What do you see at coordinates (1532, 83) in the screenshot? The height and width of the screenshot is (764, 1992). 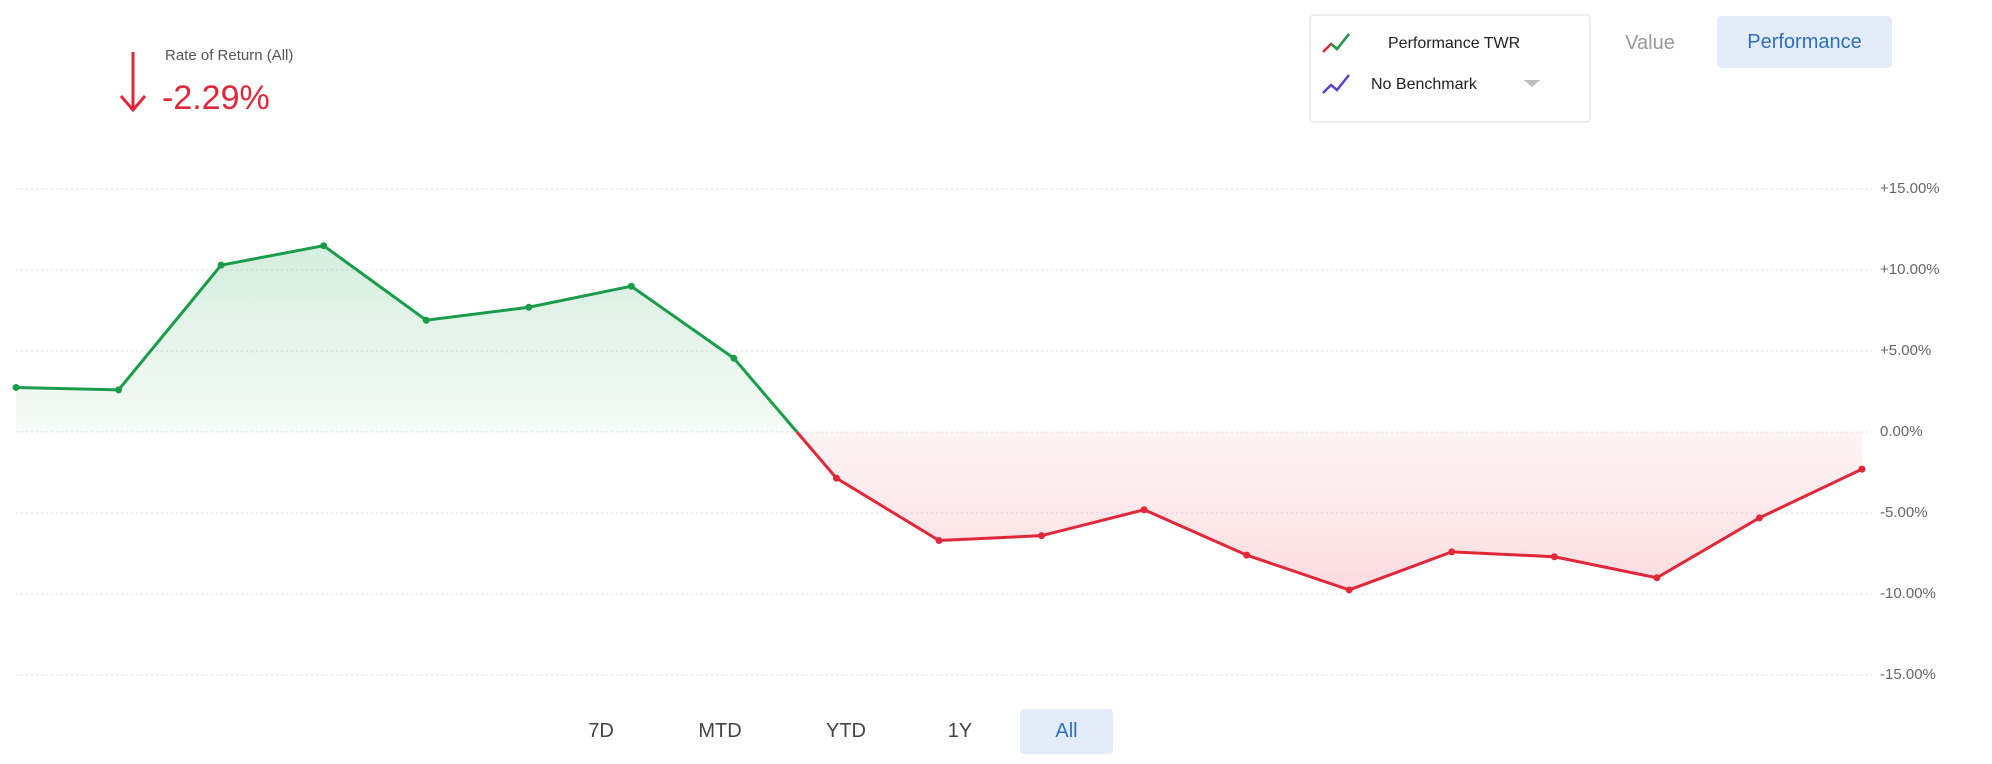 I see `dropdown-caret` at bounding box center [1532, 83].